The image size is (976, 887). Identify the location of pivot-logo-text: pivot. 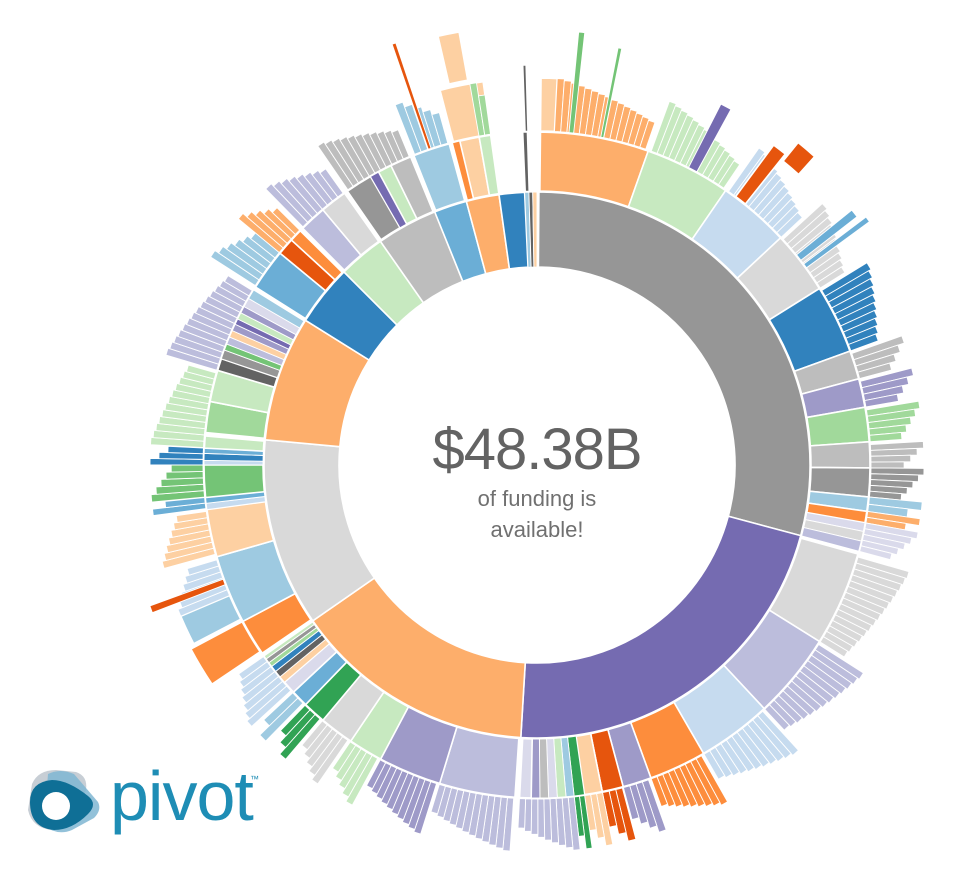
(182, 796).